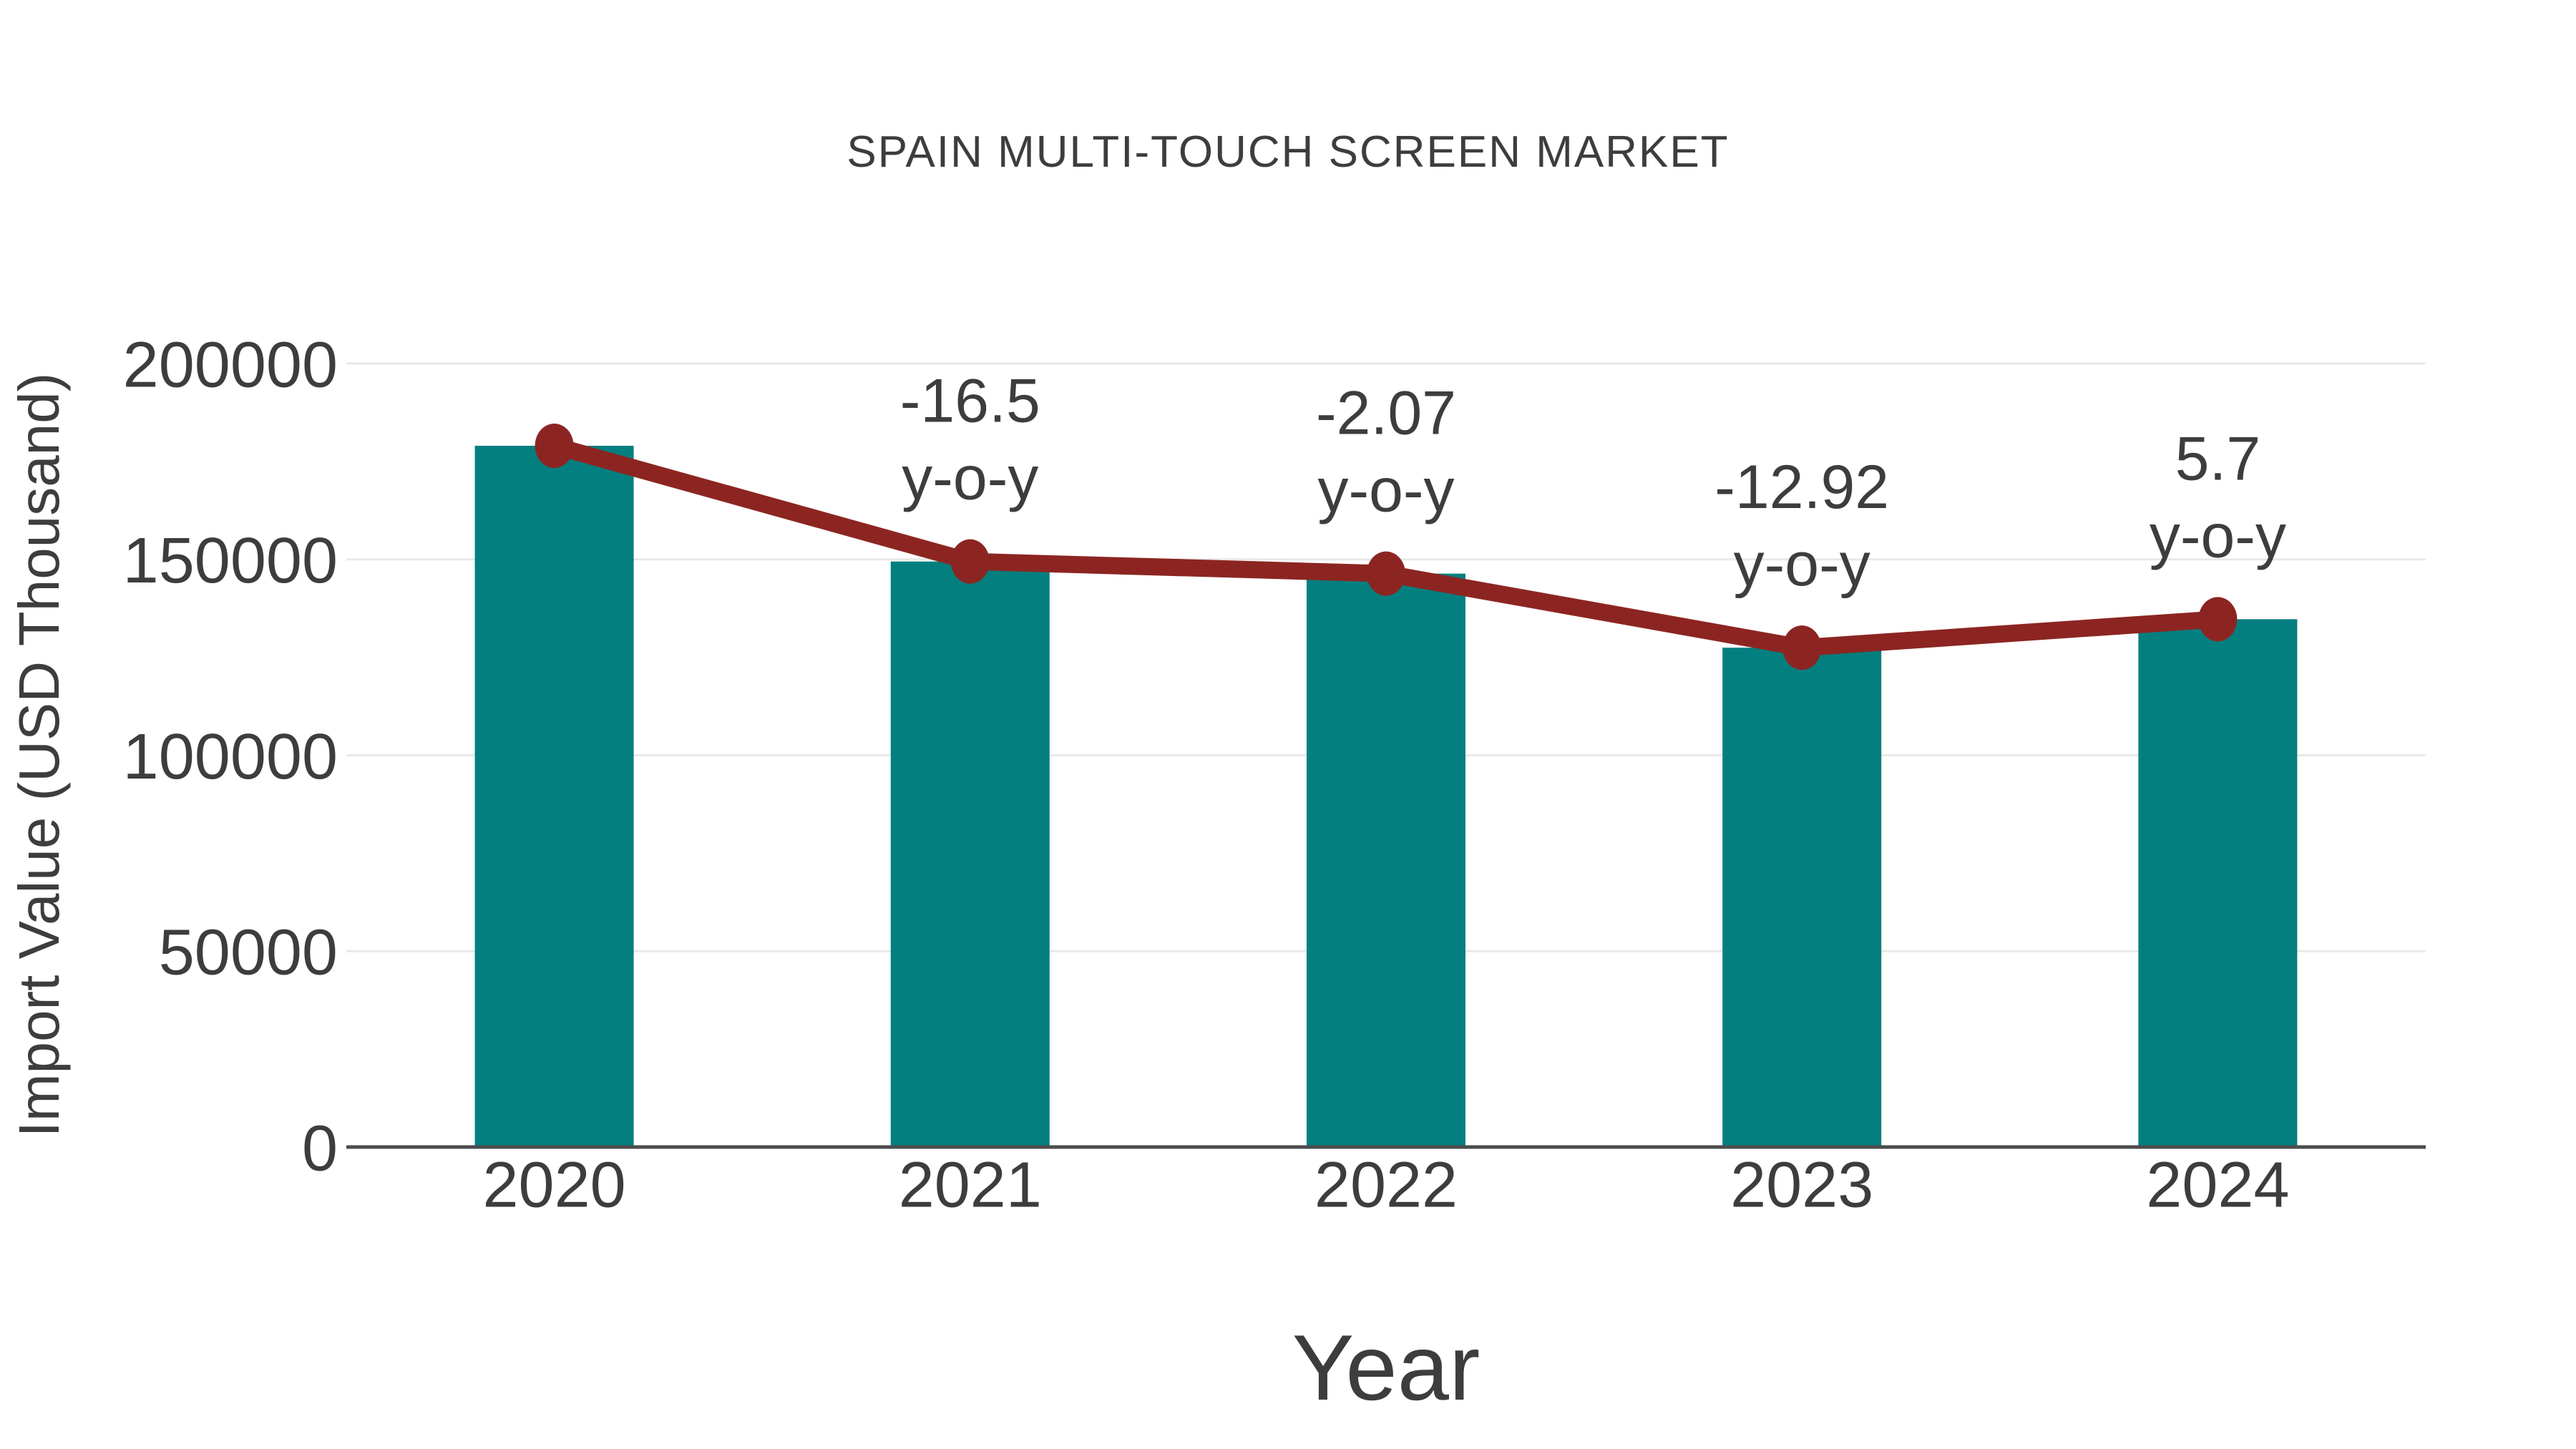  What do you see at coordinates (39, 755) in the screenshot?
I see `y-axis-title: Import Value (USD Thousand)` at bounding box center [39, 755].